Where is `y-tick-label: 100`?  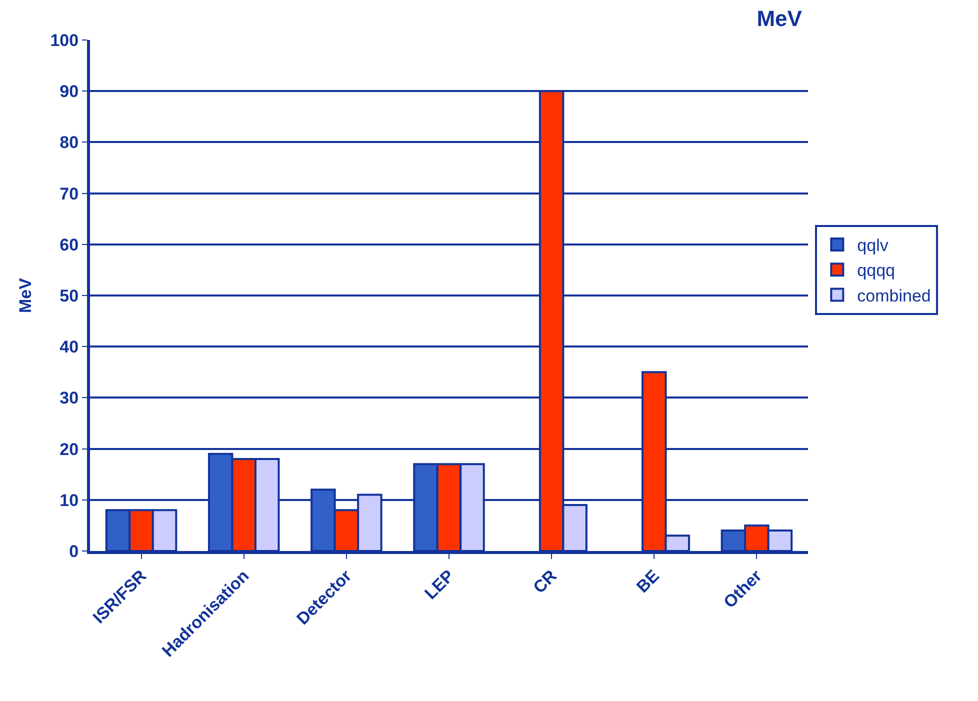 y-tick-label: 100 is located at coordinates (64, 40).